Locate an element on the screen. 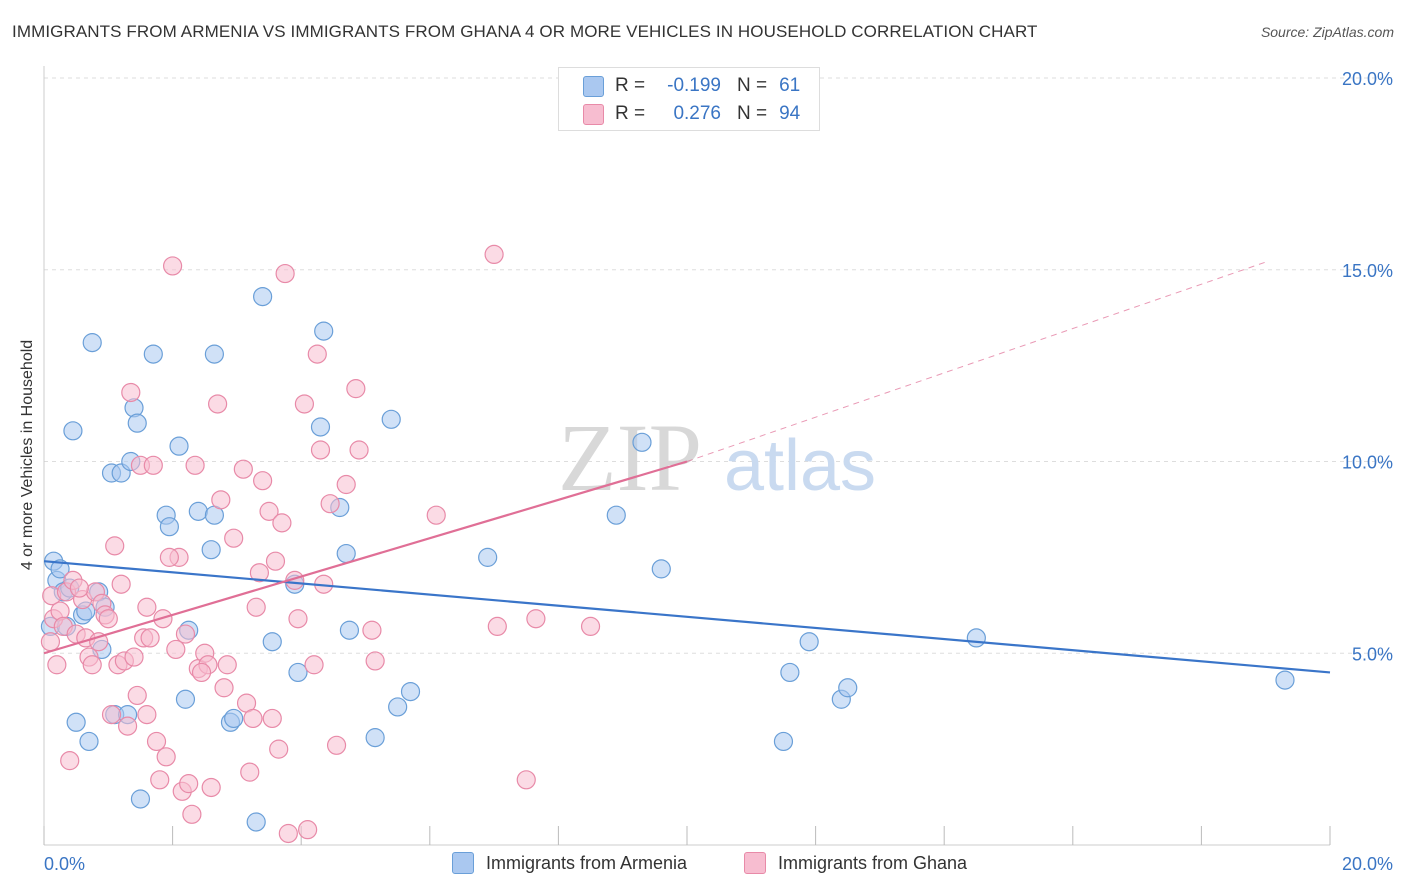 The height and width of the screenshot is (892, 1406). legend-item-armenia: Immigrants from Armenia is located at coordinates (569, 863).